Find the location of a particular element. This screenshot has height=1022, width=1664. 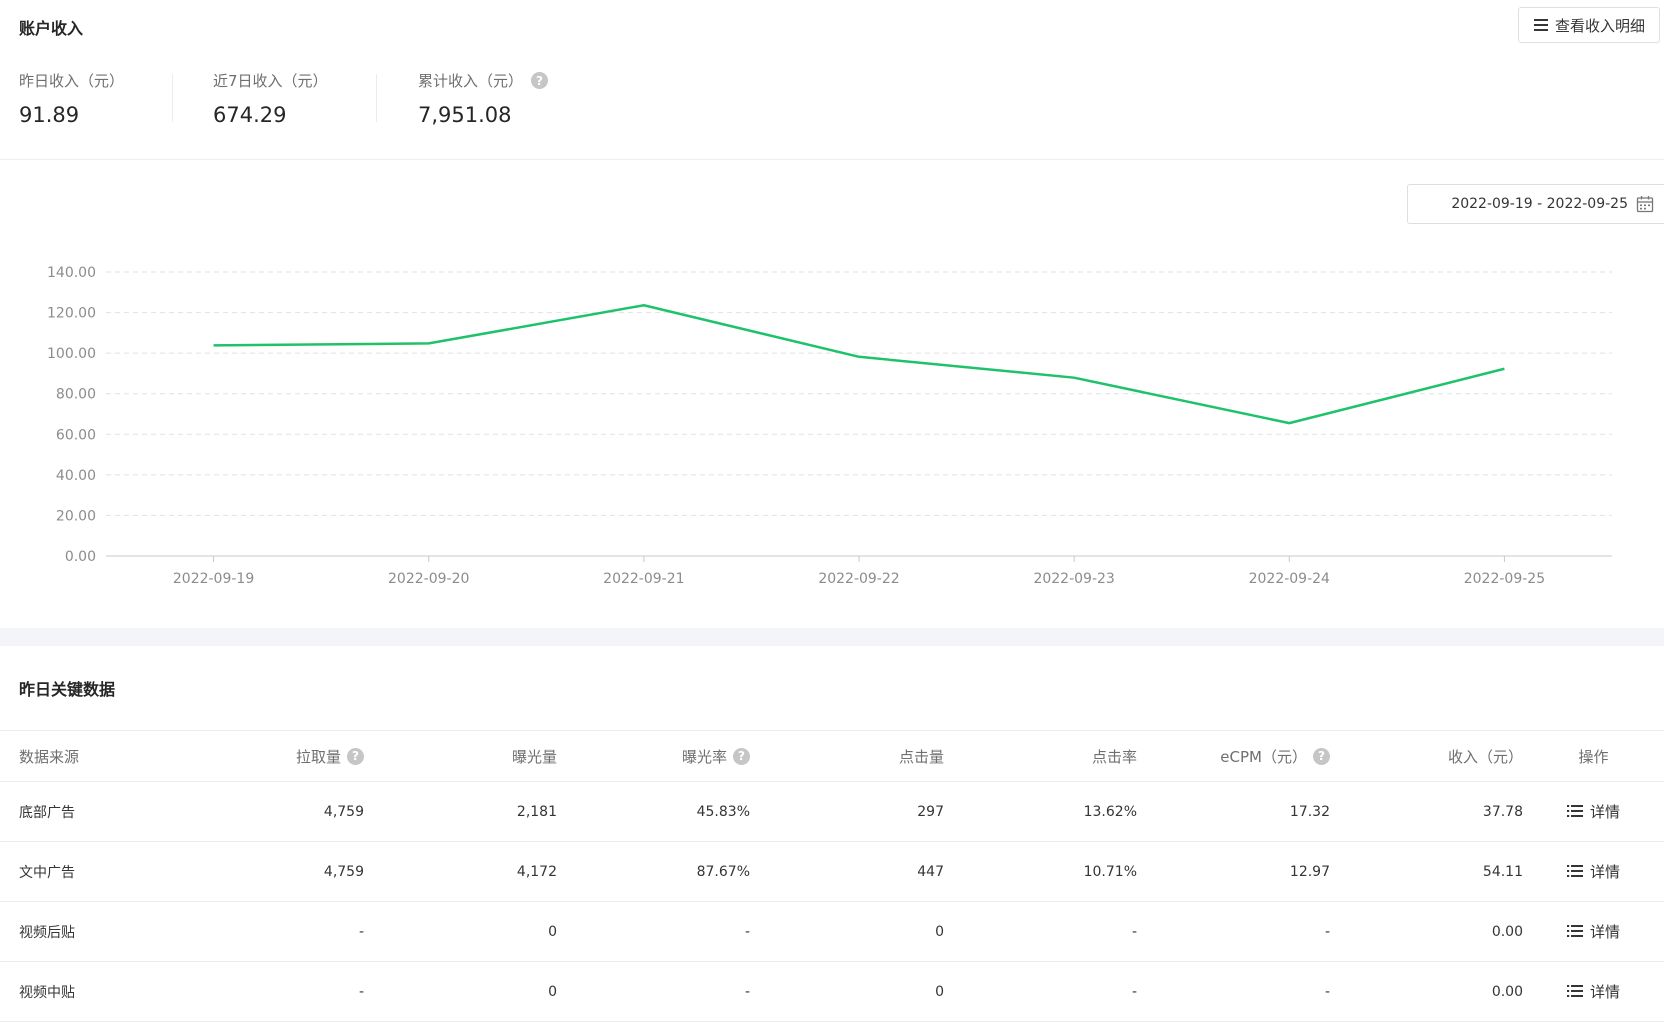

cell-source: 底部广告 is located at coordinates (100, 811).